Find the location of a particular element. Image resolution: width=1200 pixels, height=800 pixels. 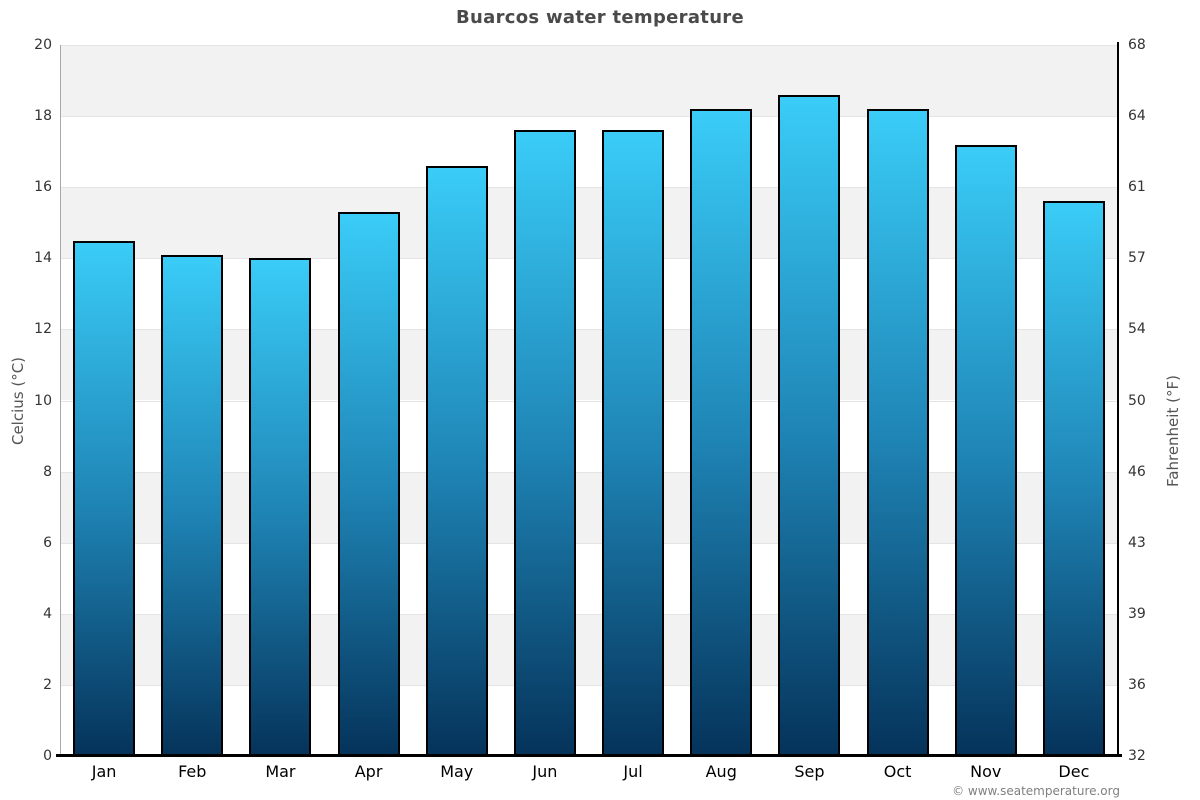

y-axis-line-left is located at coordinates (60, 400).